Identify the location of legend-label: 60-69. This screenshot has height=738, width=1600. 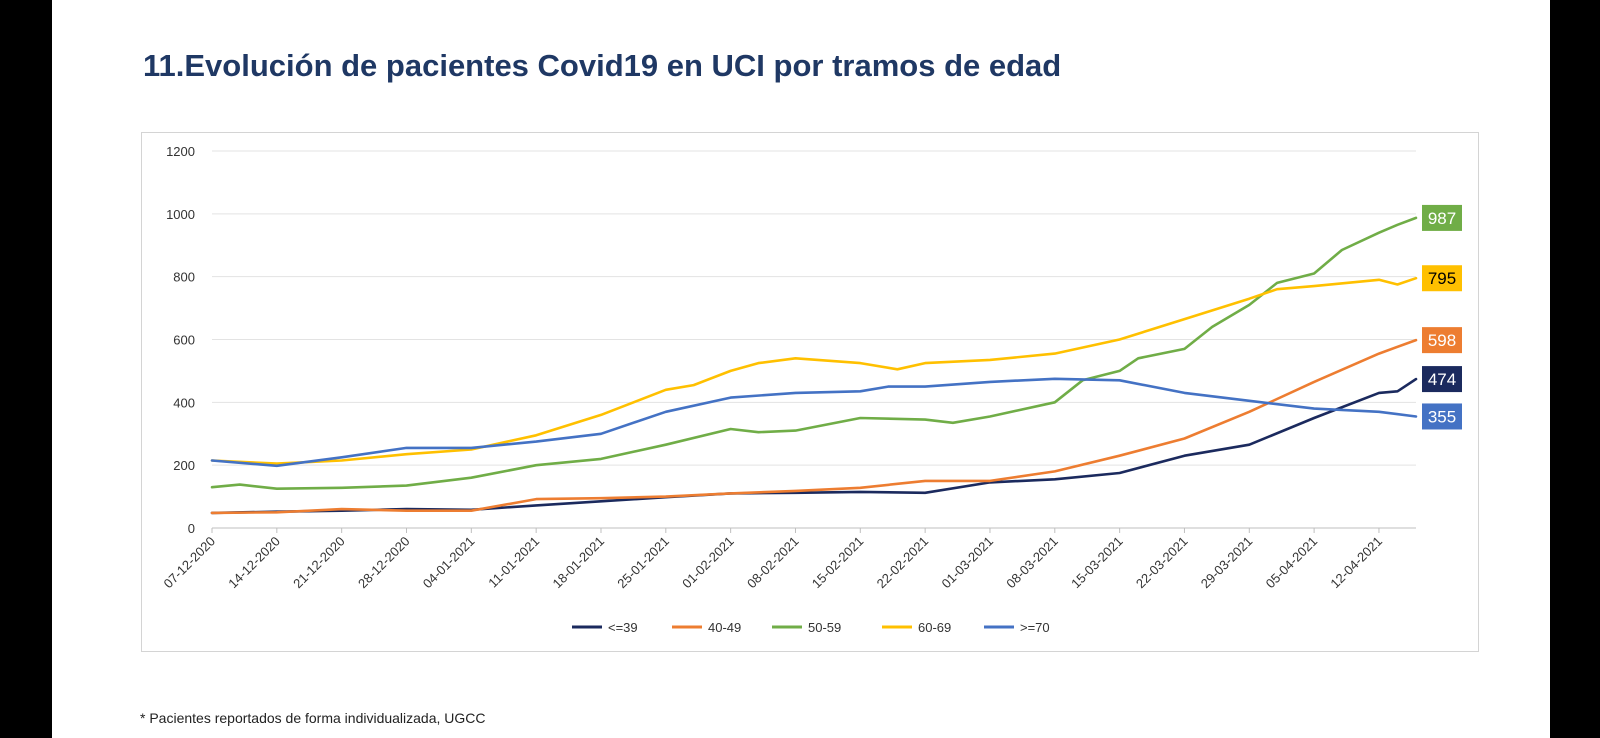
(934, 627).